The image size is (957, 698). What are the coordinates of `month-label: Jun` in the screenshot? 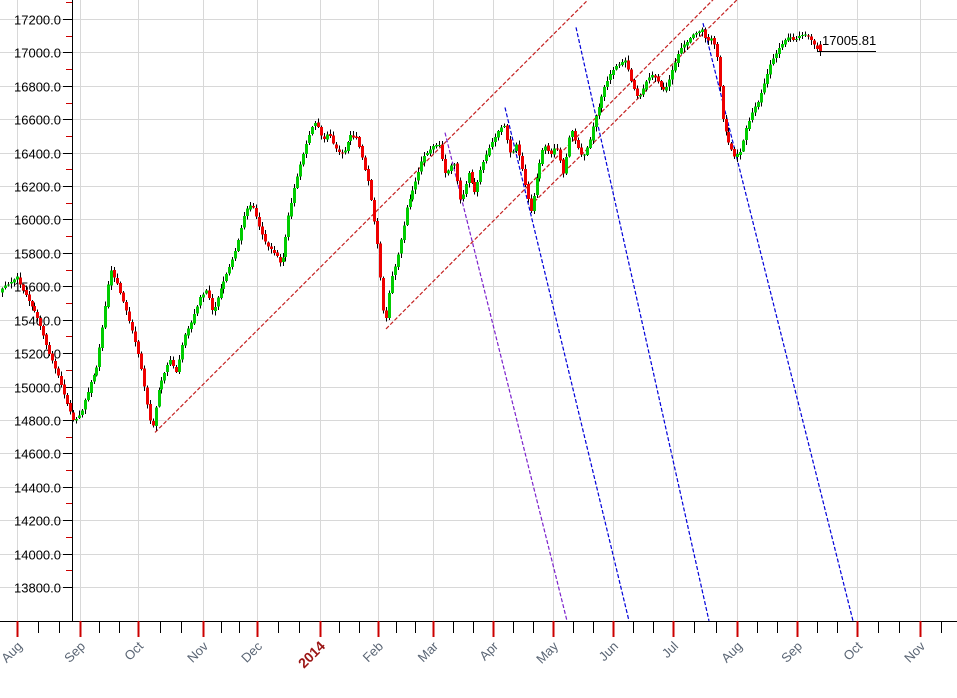 It's located at (608, 651).